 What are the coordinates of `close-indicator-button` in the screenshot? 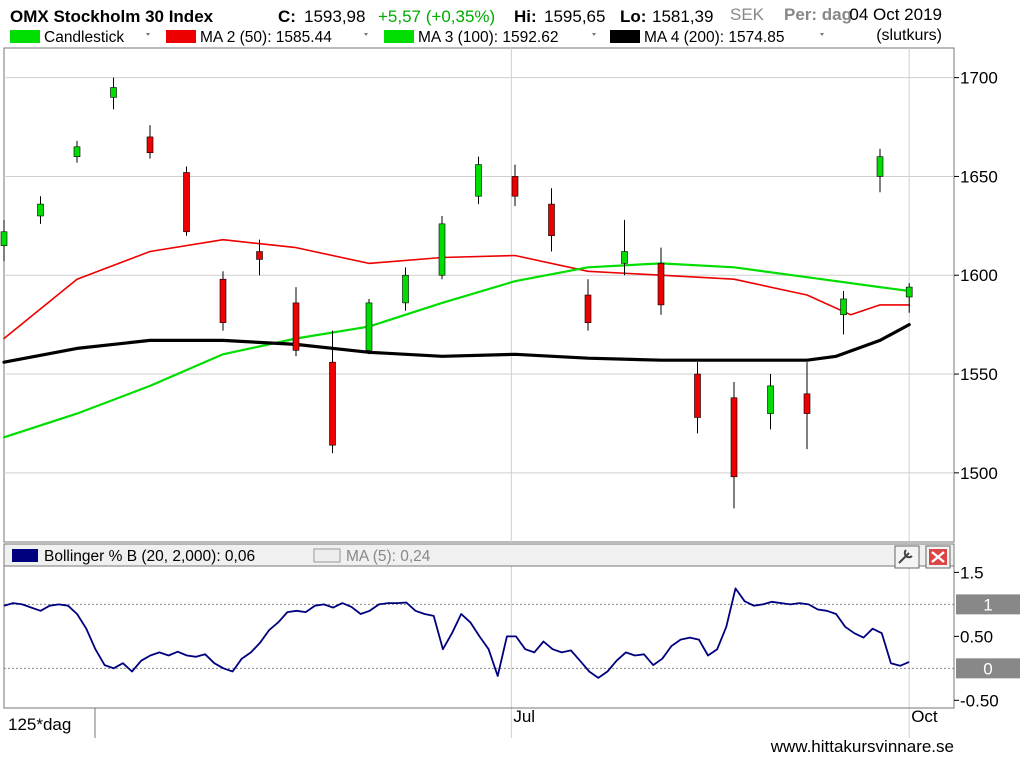 It's located at (938, 557).